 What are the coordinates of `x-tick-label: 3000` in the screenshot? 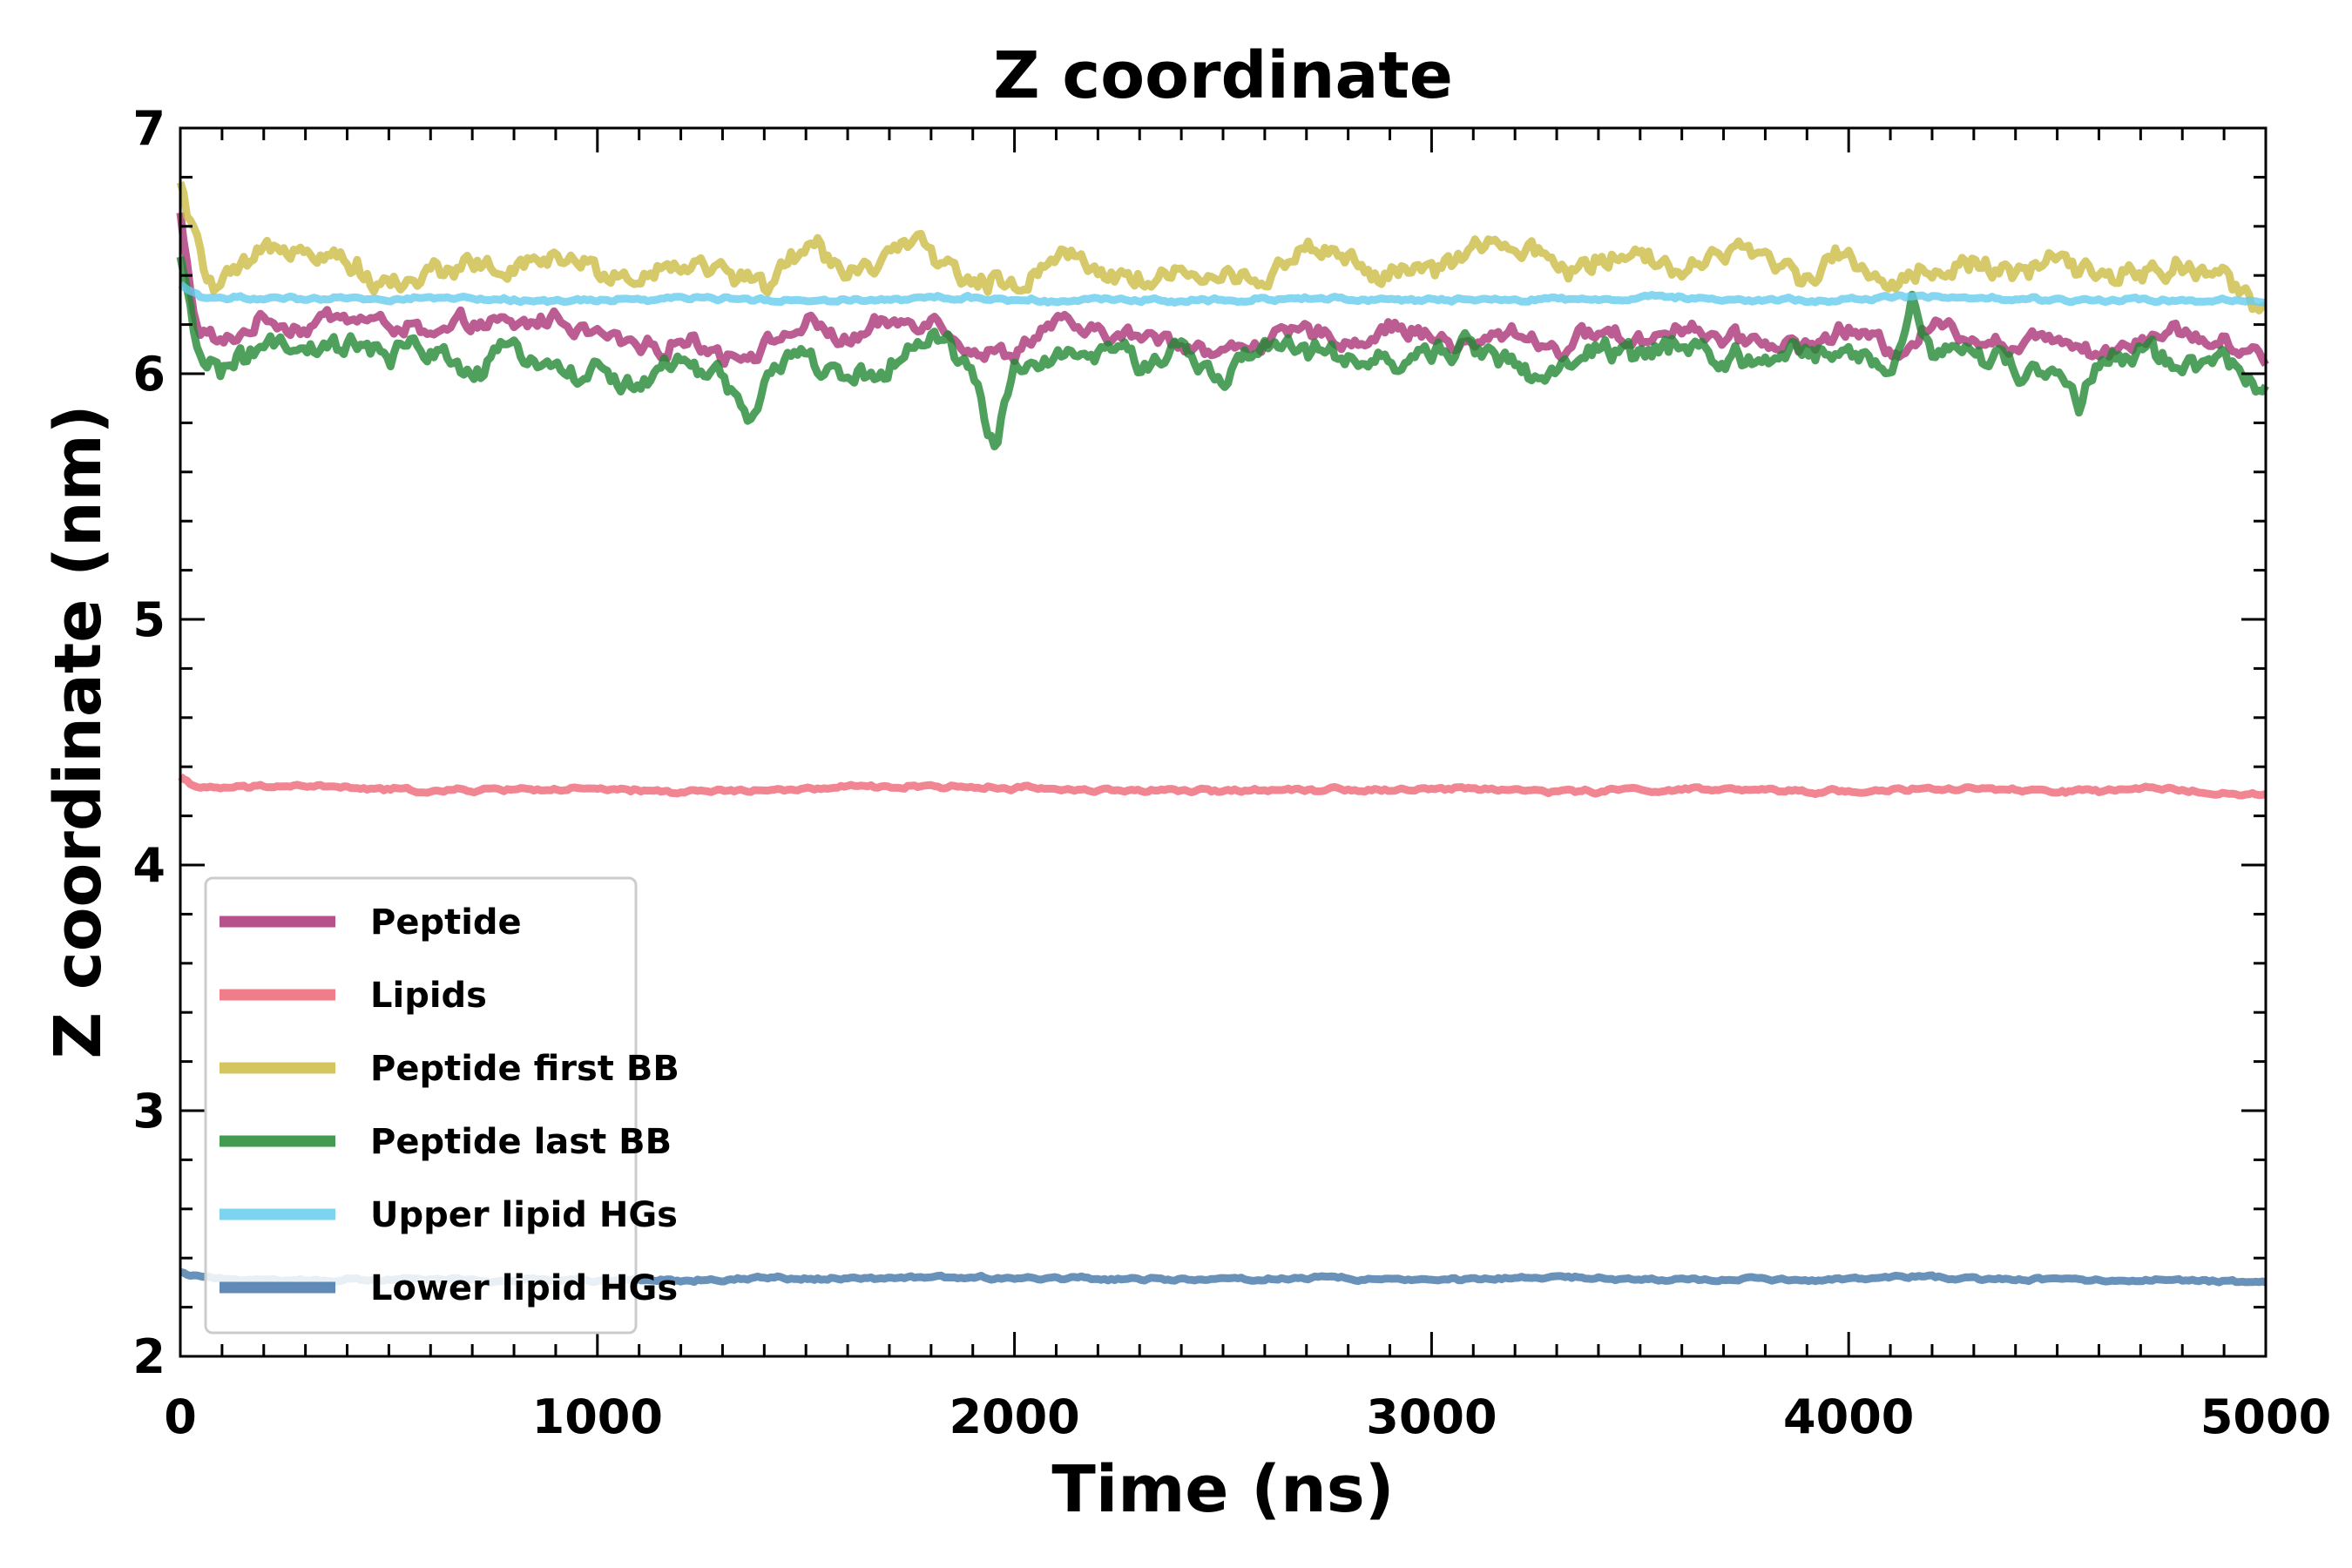 It's located at (1431, 1417).